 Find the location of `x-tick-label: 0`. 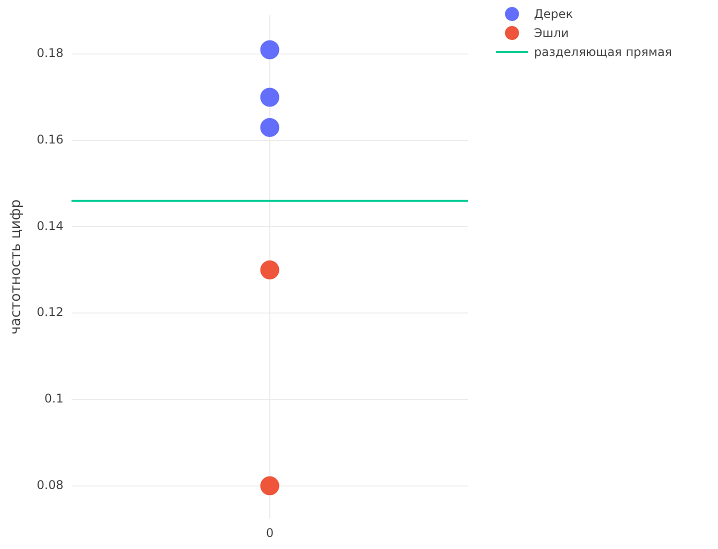

x-tick-label: 0 is located at coordinates (270, 533).